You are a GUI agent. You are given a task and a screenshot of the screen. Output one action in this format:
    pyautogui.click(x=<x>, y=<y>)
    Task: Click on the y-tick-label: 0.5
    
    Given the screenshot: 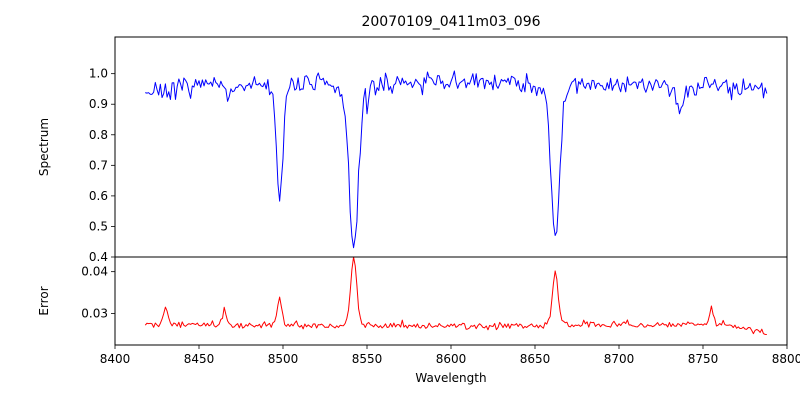 What is the action you would take?
    pyautogui.click(x=98, y=226)
    